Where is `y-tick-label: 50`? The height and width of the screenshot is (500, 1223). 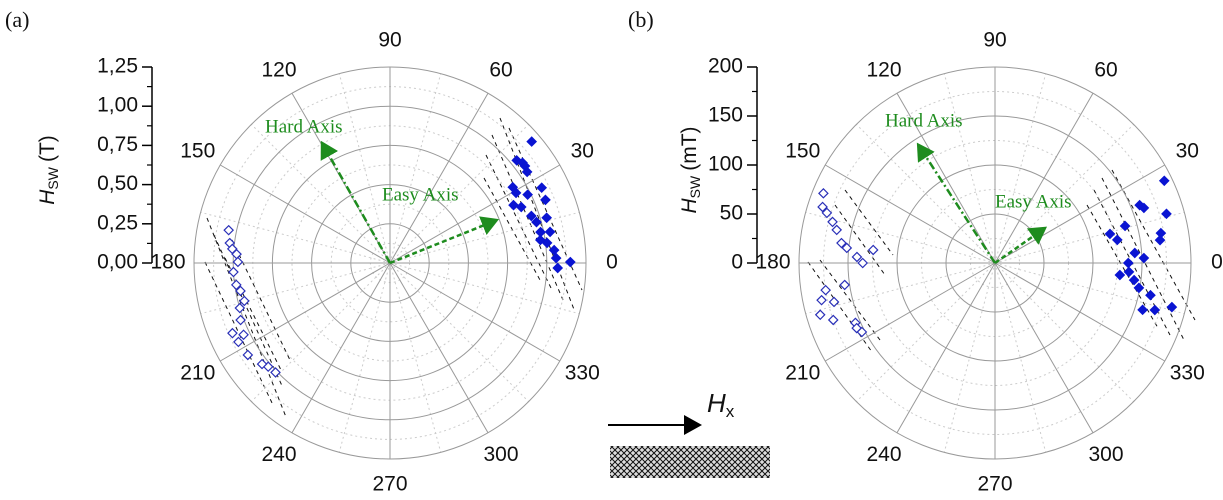
y-tick-label: 50 is located at coordinates (731, 213).